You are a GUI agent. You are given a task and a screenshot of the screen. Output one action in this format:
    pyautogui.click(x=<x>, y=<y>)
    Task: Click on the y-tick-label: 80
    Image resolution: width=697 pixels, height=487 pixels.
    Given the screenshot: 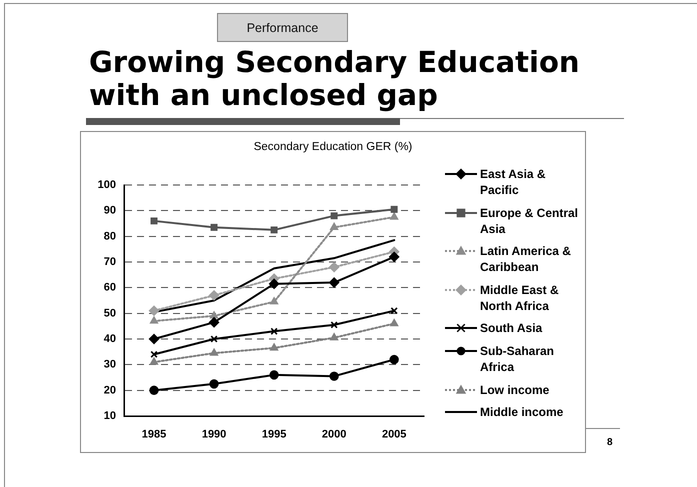 What is the action you would take?
    pyautogui.click(x=110, y=236)
    